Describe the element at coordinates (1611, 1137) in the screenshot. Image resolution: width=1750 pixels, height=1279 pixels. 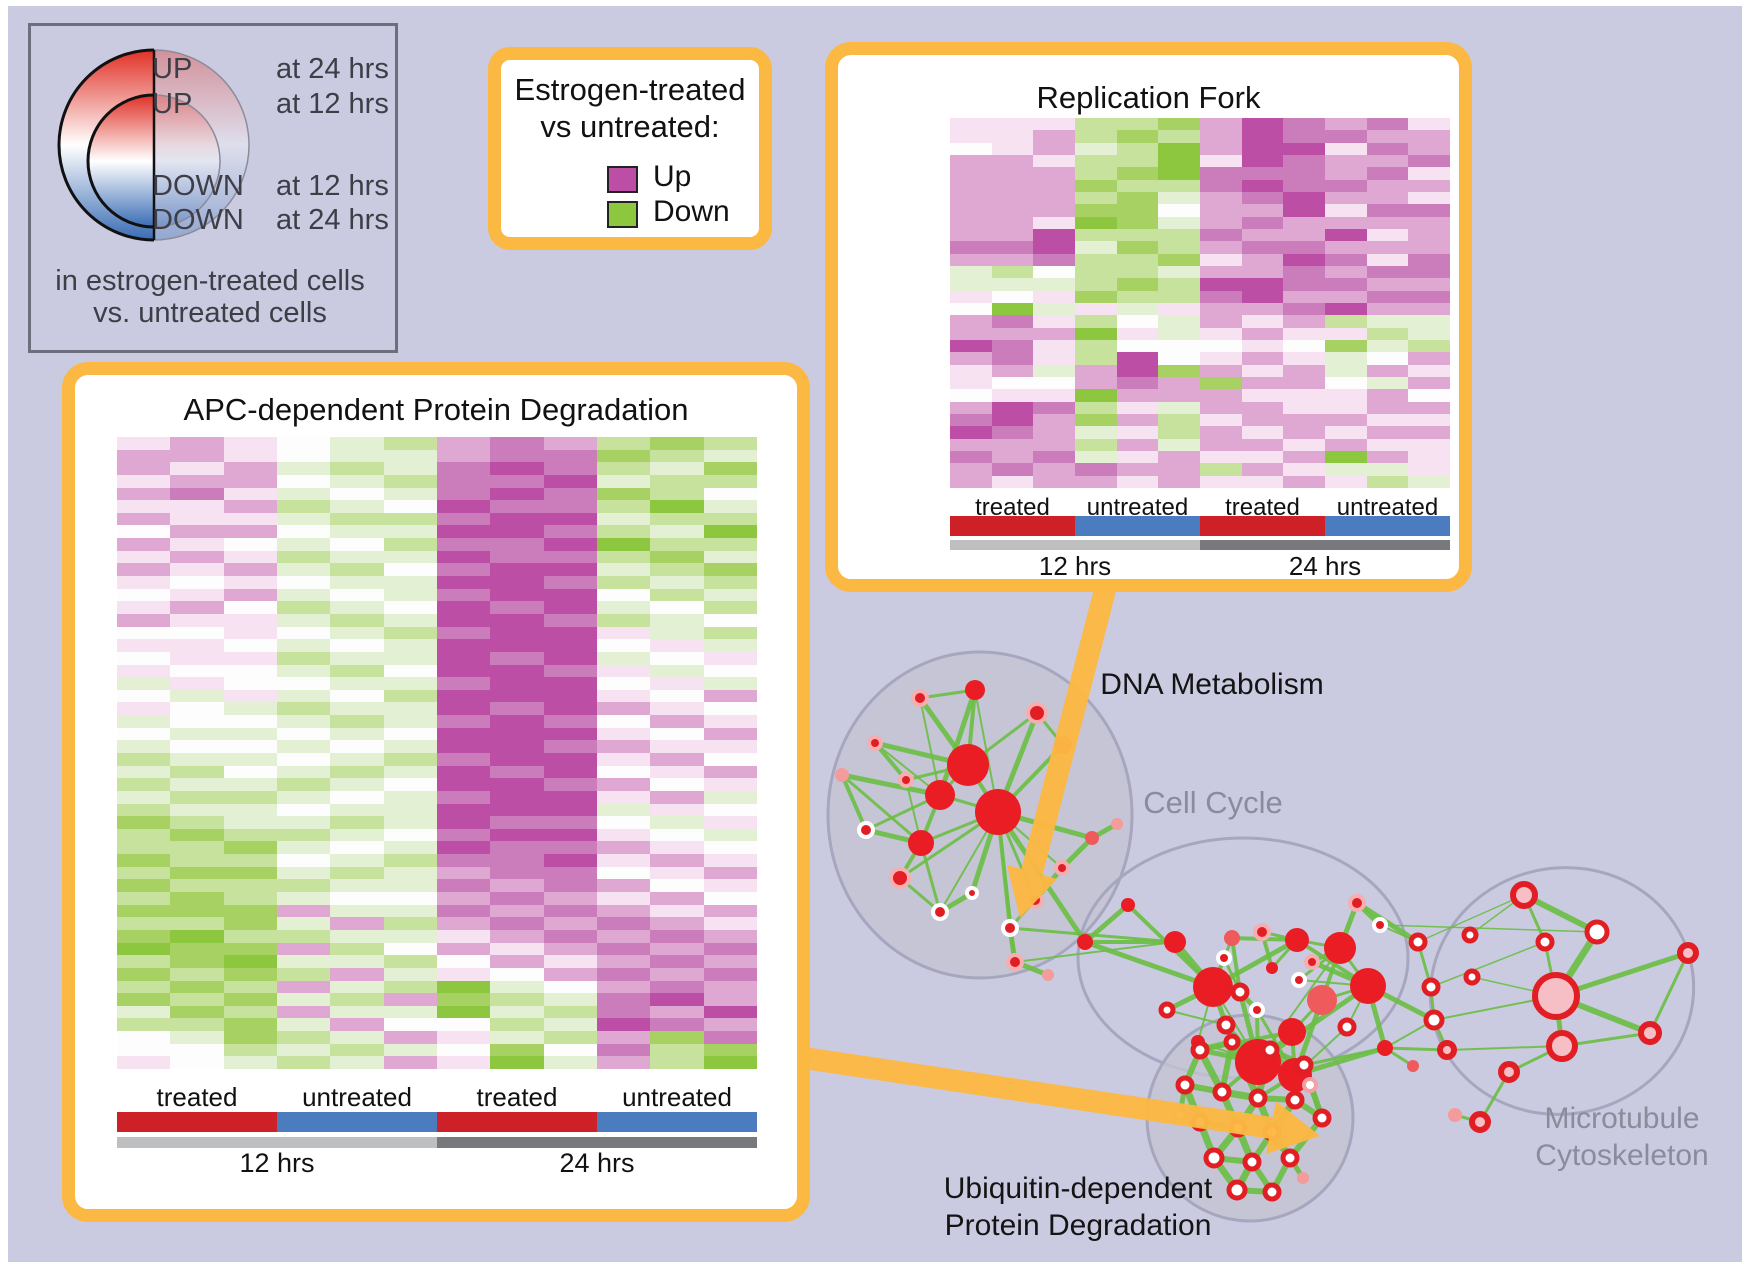
I see `microtubule-cytoskeleton-label: Microtubule Cytoskeleton` at that location.